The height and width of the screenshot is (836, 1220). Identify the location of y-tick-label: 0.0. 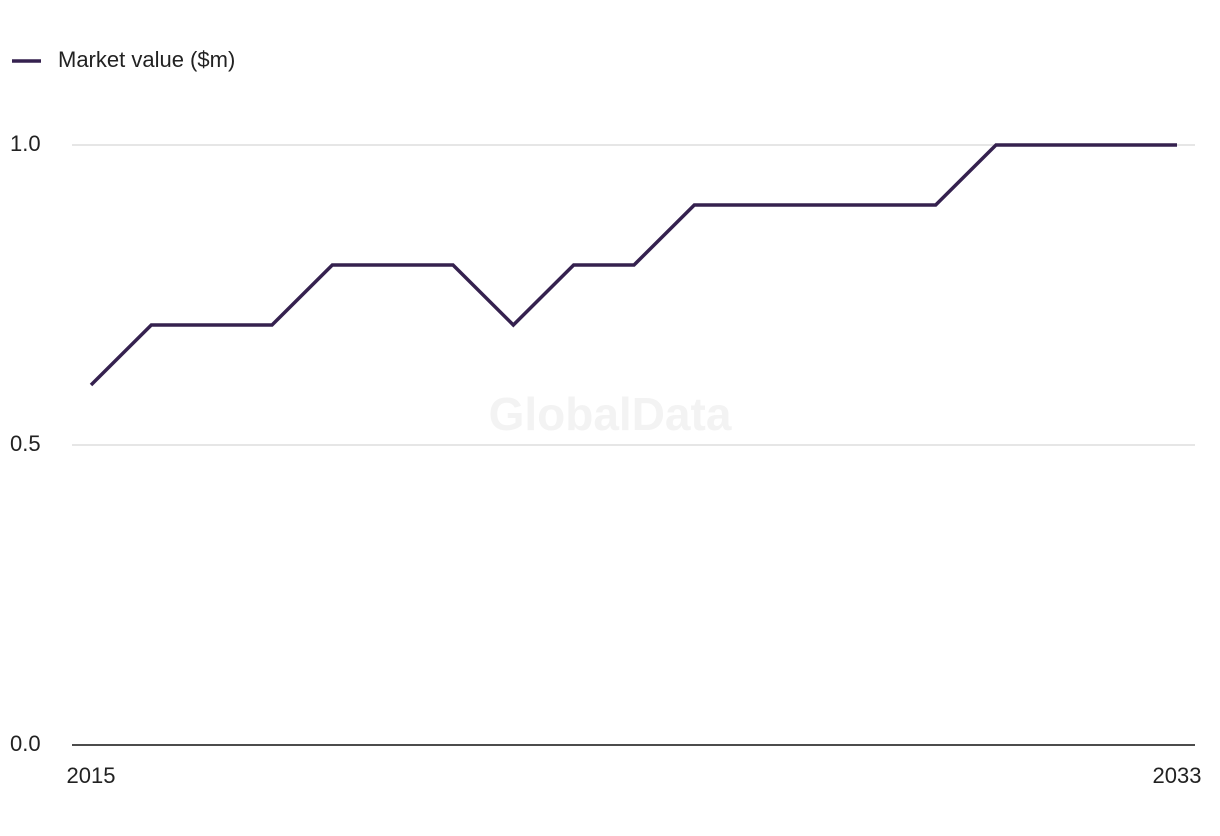
(25, 743).